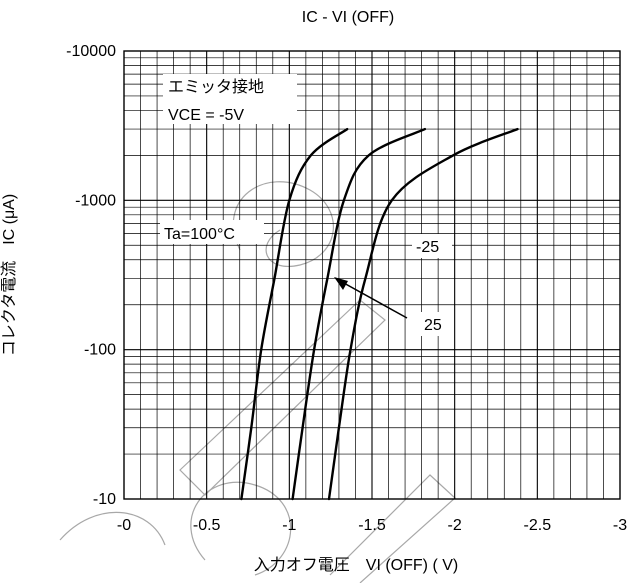 The width and height of the screenshot is (637, 583). What do you see at coordinates (620, 525) in the screenshot?
I see `x-tick-label: -3` at bounding box center [620, 525].